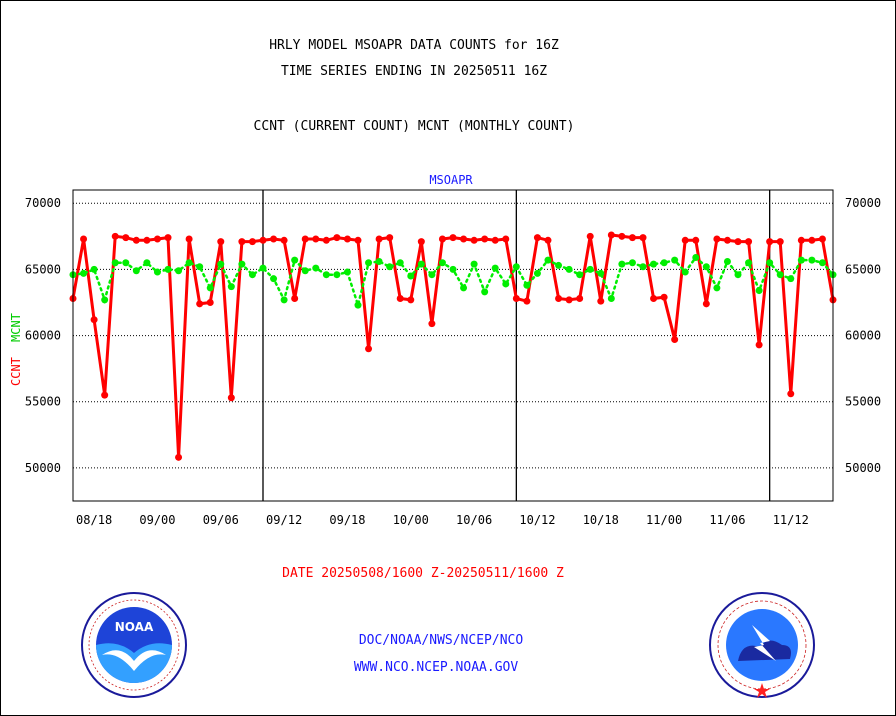 This screenshot has width=896, height=716. What do you see at coordinates (43, 336) in the screenshot?
I see `y-tick-label-left: 60000` at bounding box center [43, 336].